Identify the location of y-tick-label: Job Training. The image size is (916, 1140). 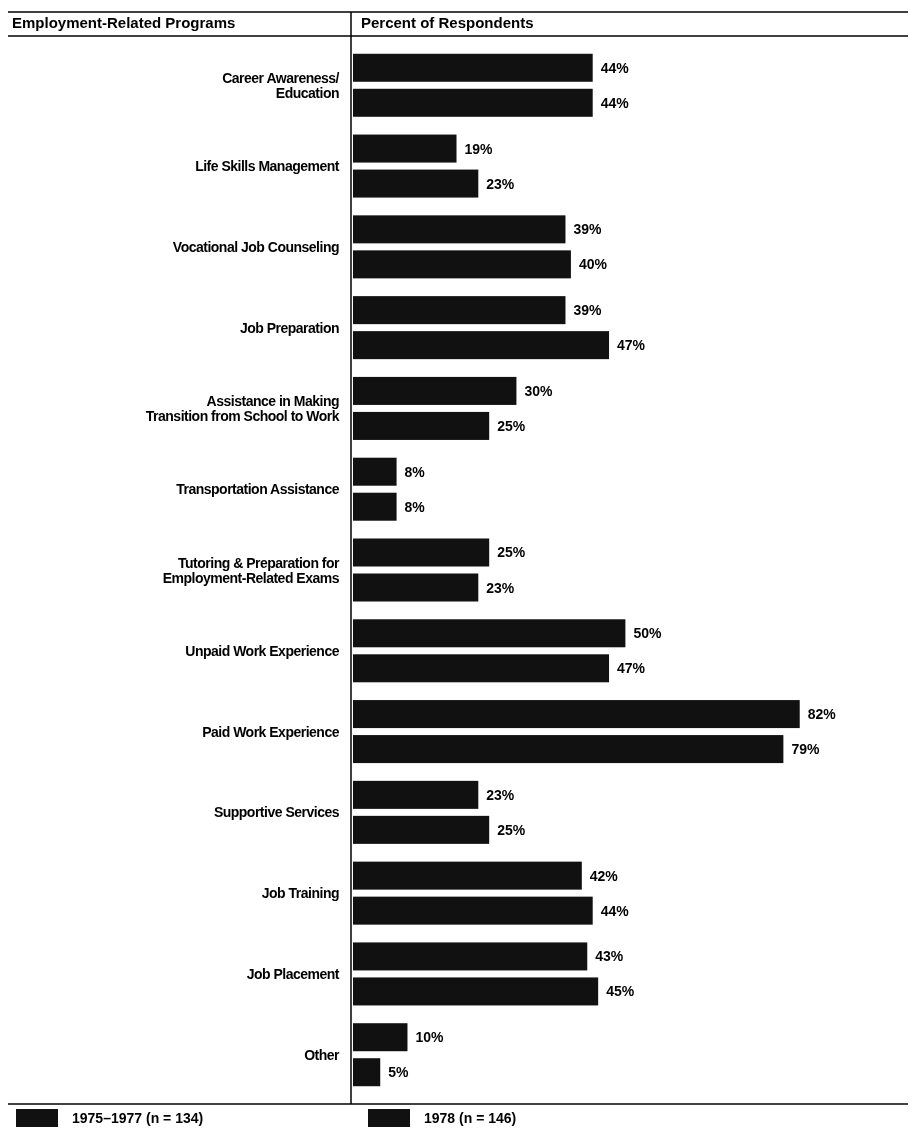
(300, 893).